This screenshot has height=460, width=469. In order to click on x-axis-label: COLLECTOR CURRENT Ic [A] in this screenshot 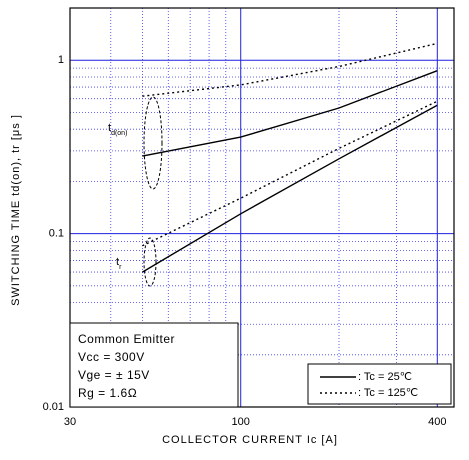, I will do `click(250, 440)`.